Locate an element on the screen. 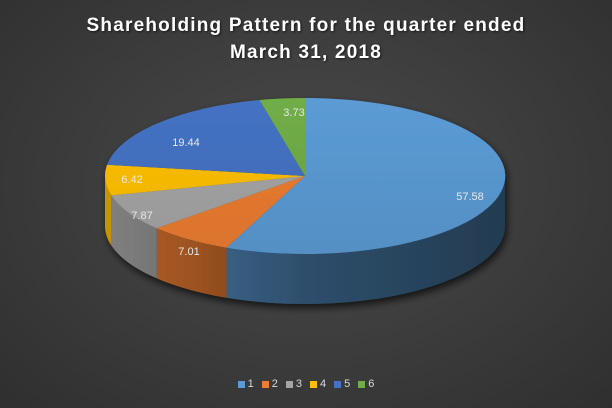  legend-item-2: 2 is located at coordinates (269, 384).